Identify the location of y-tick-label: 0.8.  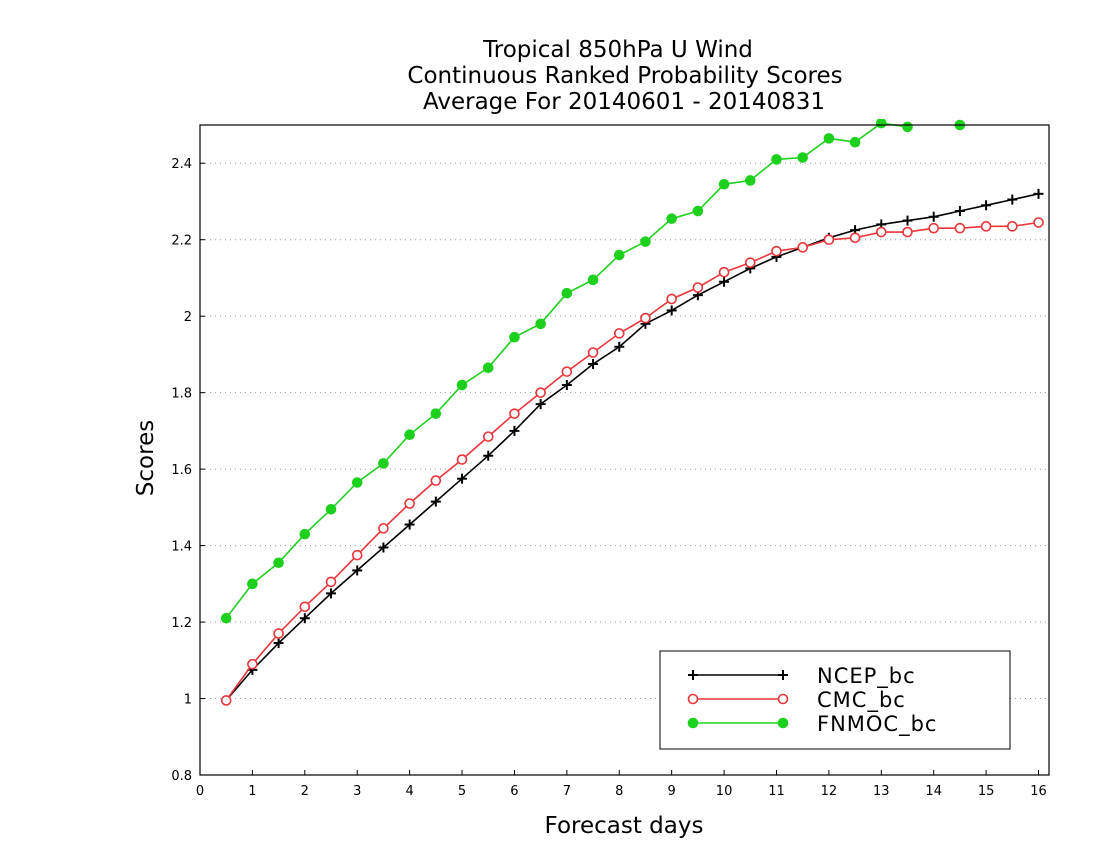
(181, 776).